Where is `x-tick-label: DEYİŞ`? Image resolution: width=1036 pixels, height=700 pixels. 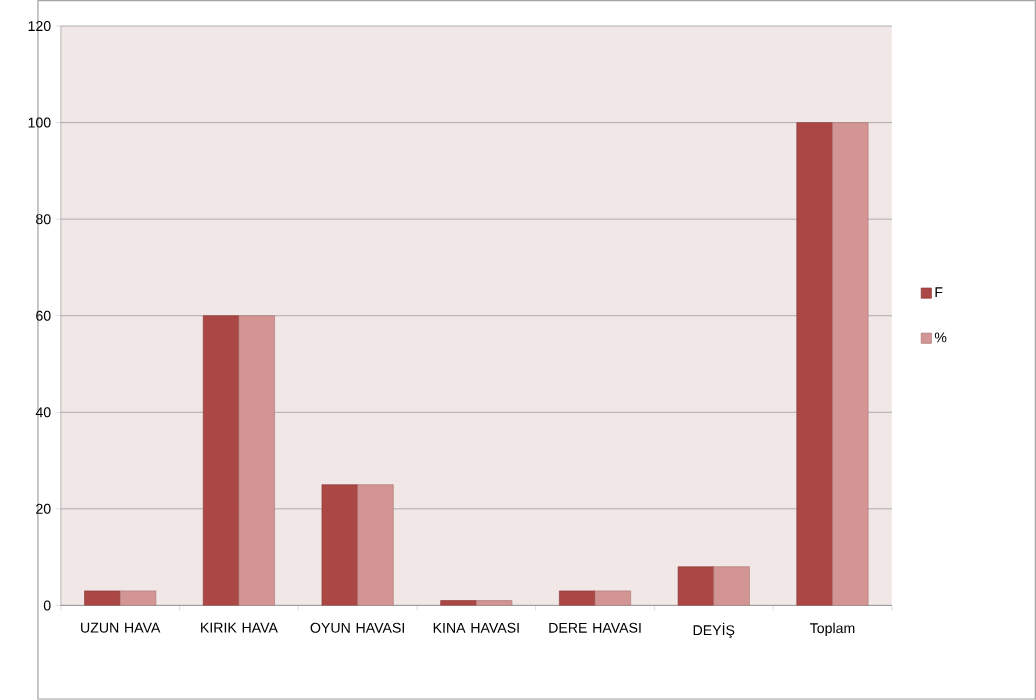 x-tick-label: DEYİŞ is located at coordinates (714, 630).